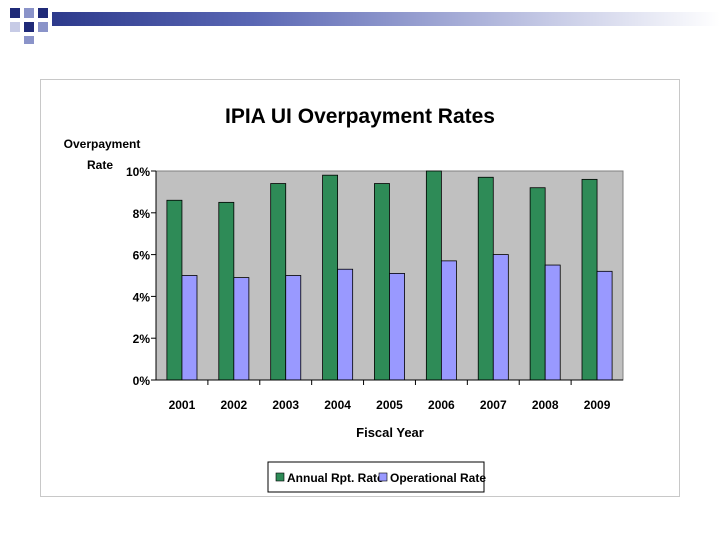 The image size is (720, 540). What do you see at coordinates (102, 144) in the screenshot?
I see `y-axis-label-line1: Overpayment` at bounding box center [102, 144].